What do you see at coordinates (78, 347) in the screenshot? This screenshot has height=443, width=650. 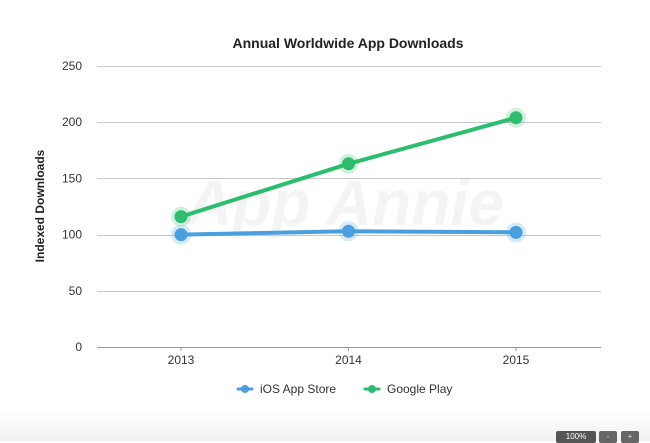 I see `y-tick-label: 0` at bounding box center [78, 347].